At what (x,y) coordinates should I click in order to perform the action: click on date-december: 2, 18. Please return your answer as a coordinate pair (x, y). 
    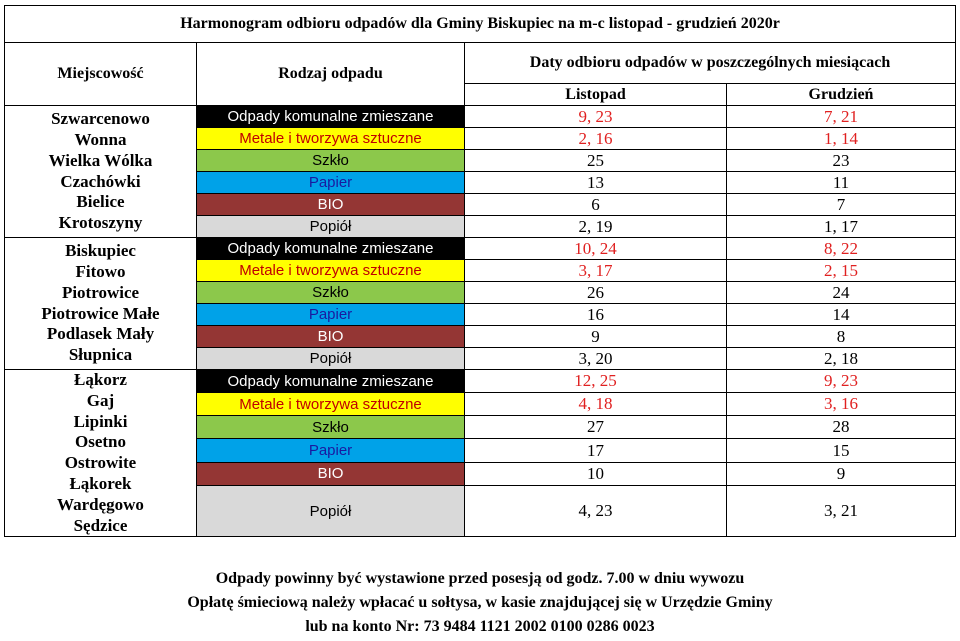
    Looking at the image, I should click on (841, 358).